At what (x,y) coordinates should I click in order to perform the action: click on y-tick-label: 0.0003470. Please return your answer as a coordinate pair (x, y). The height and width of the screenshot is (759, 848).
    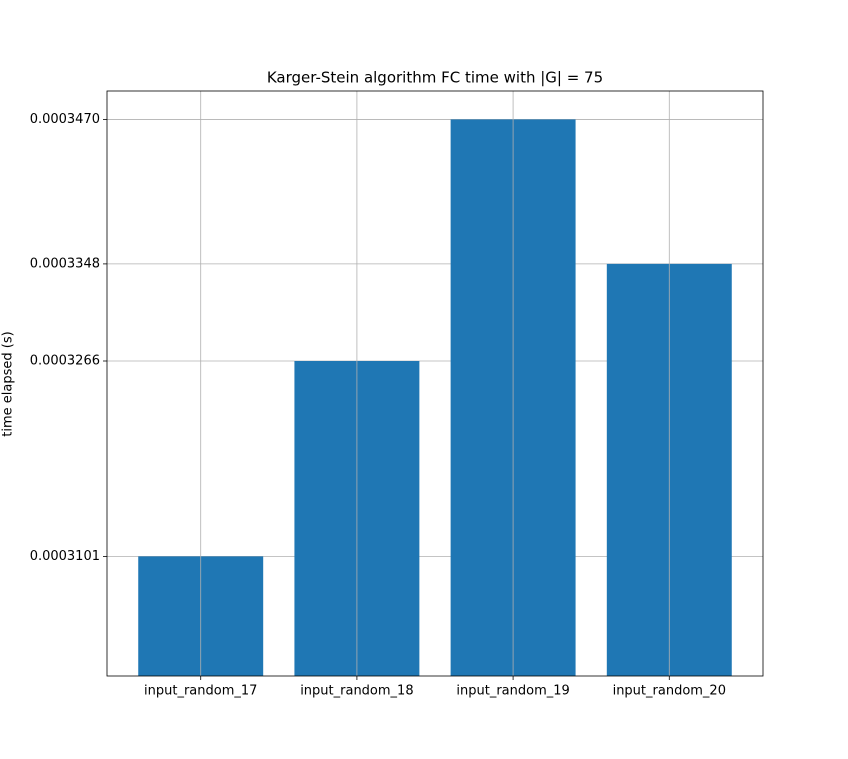
    Looking at the image, I should click on (65, 119).